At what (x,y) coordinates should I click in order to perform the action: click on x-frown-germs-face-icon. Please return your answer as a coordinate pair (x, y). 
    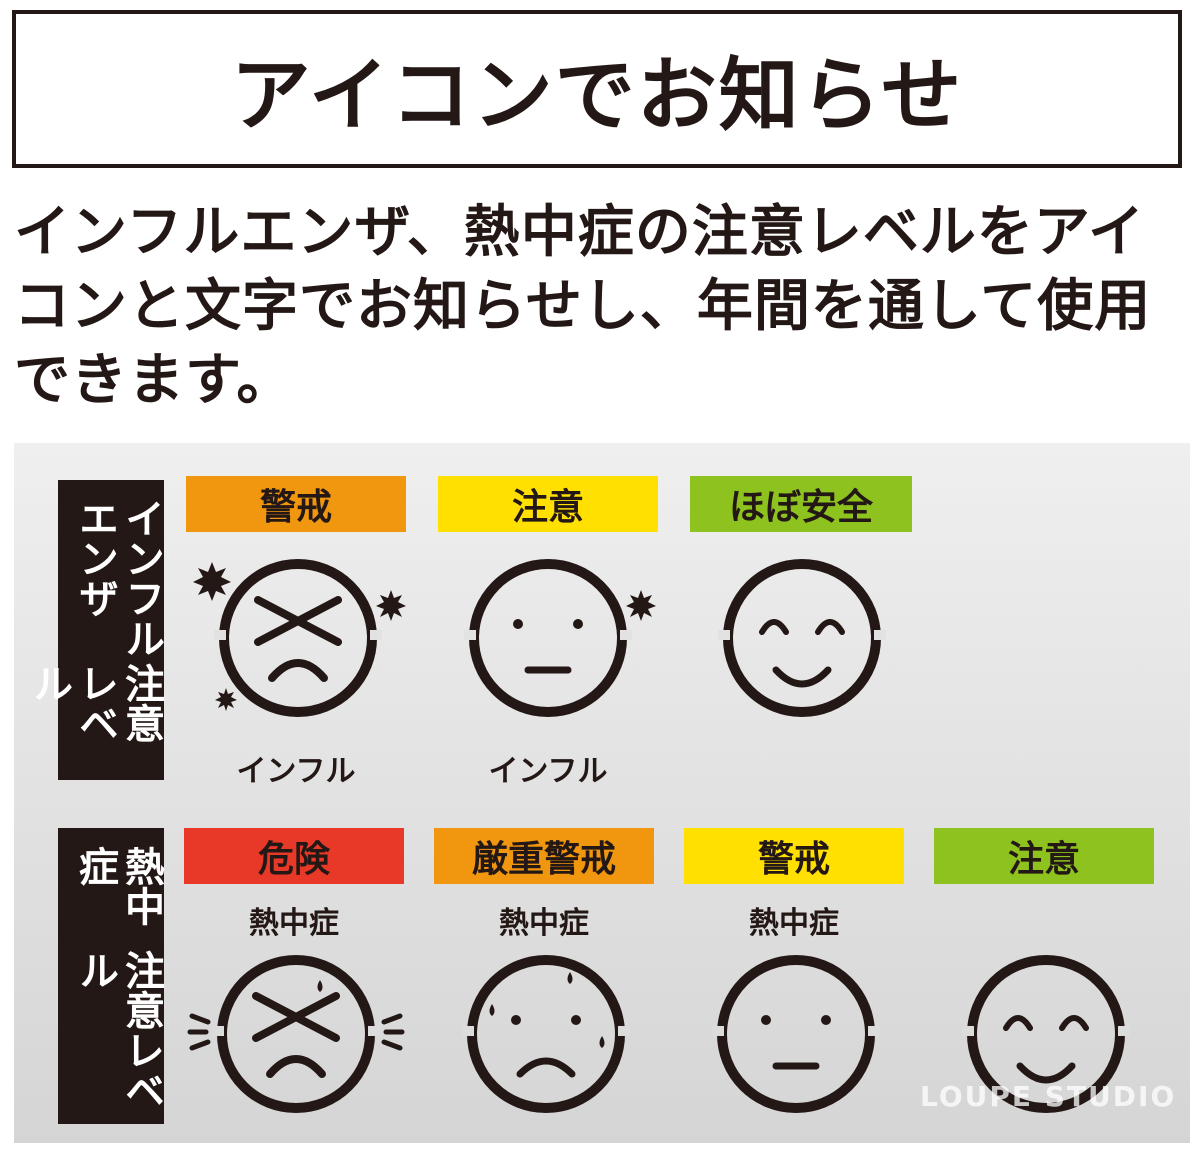
    Looking at the image, I should click on (299, 638).